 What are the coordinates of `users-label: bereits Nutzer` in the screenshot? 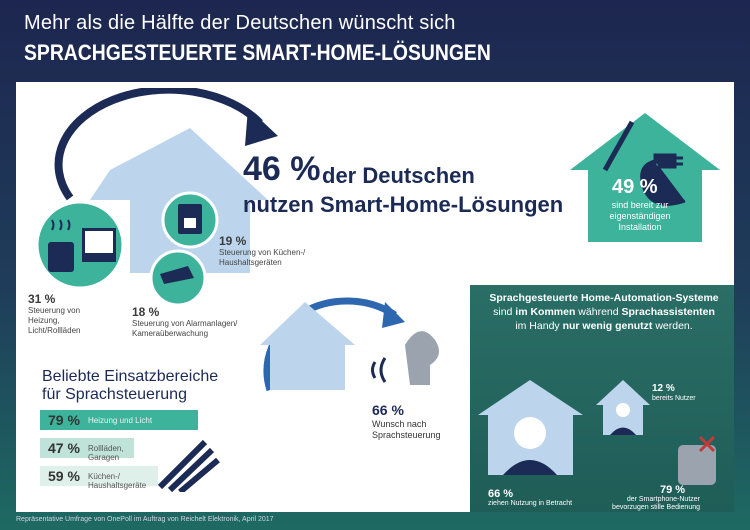 It's located at (674, 398).